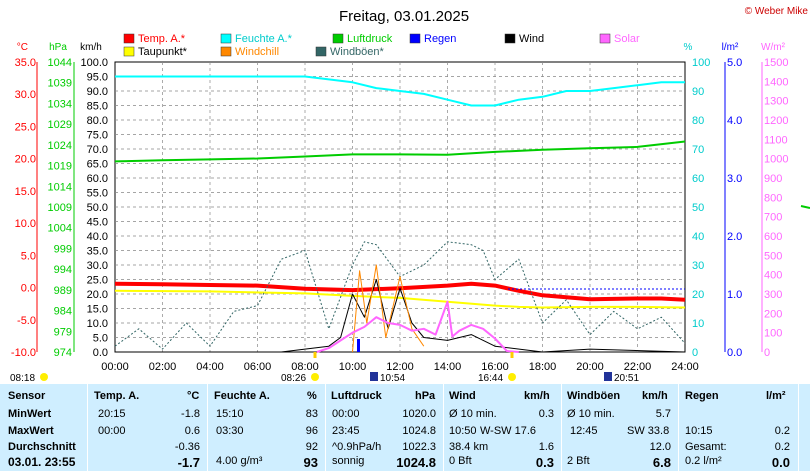  Describe the element at coordinates (312, 396) in the screenshot. I see `header-hum-unit: %` at that location.